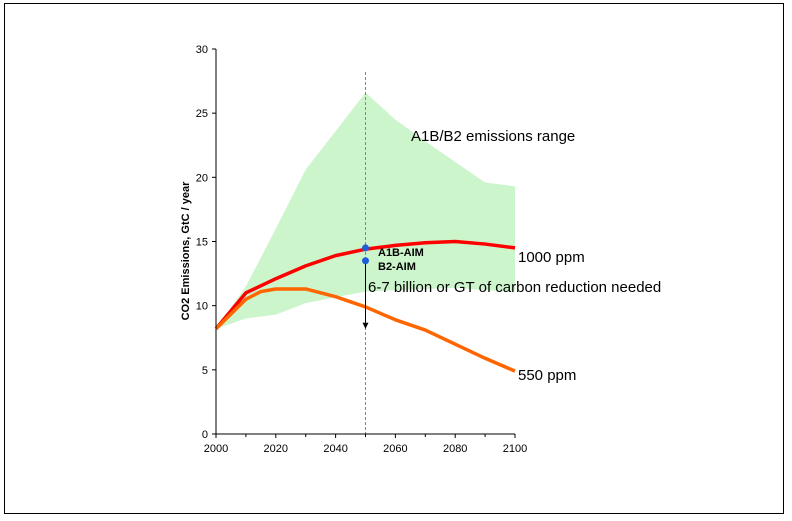 This screenshot has width=792, height=521. What do you see at coordinates (401, 253) in the screenshot?
I see `point-label-a1b: A1B-AIM` at bounding box center [401, 253].